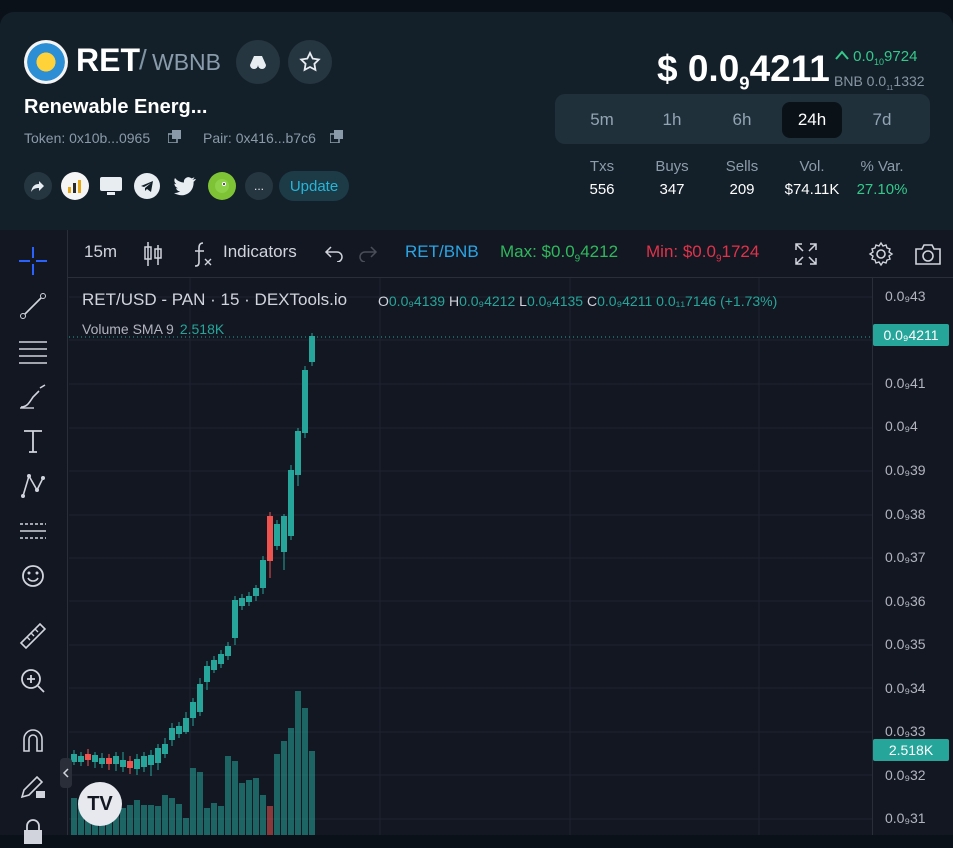 This screenshot has width=953, height=848. I want to click on lock-drawing-tool, so click(33, 786).